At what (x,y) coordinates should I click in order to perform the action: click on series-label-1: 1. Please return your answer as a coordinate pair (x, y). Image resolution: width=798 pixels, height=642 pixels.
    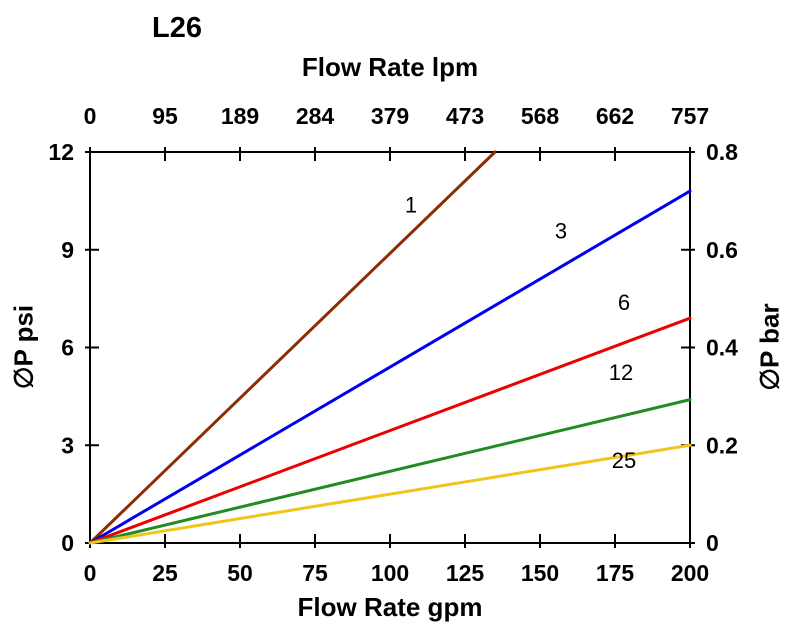
    Looking at the image, I should click on (411, 204).